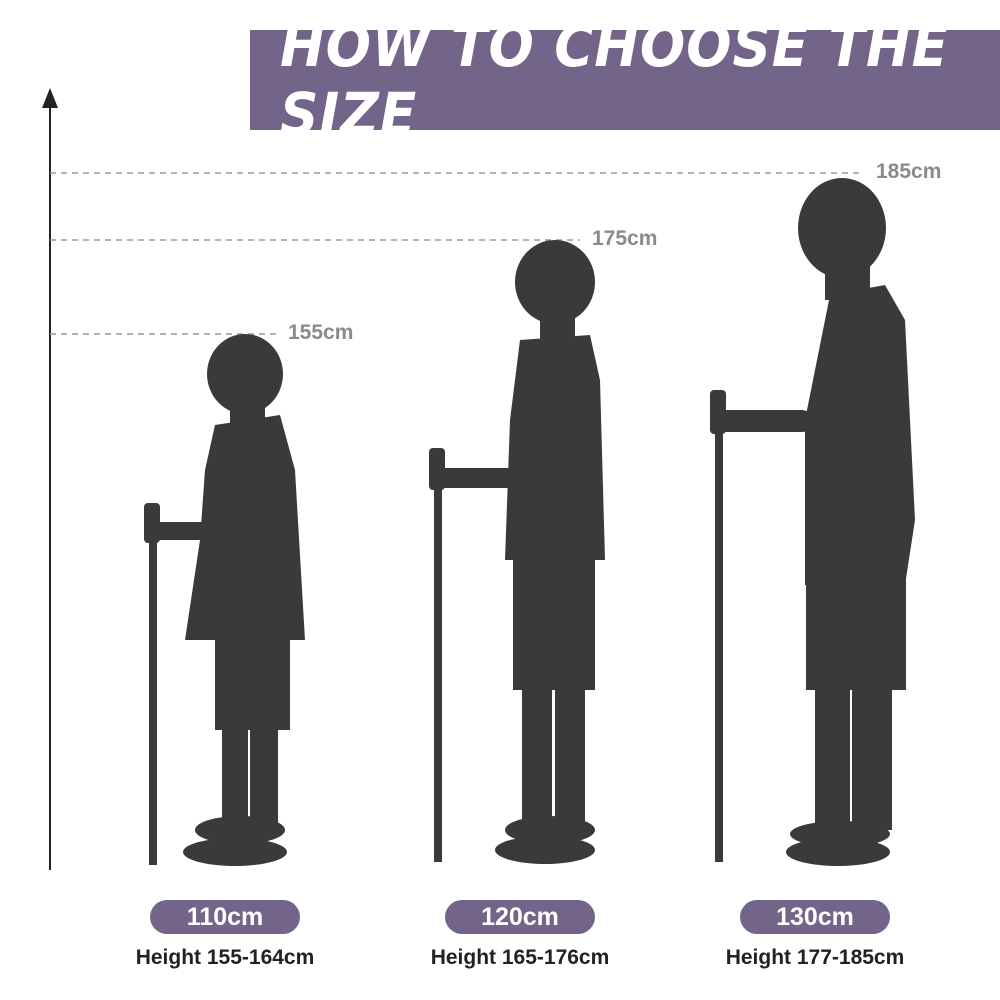 The height and width of the screenshot is (1000, 1000). What do you see at coordinates (614, 80) in the screenshot?
I see `page-title: HOW TO CHOOSE THE SIZE` at bounding box center [614, 80].